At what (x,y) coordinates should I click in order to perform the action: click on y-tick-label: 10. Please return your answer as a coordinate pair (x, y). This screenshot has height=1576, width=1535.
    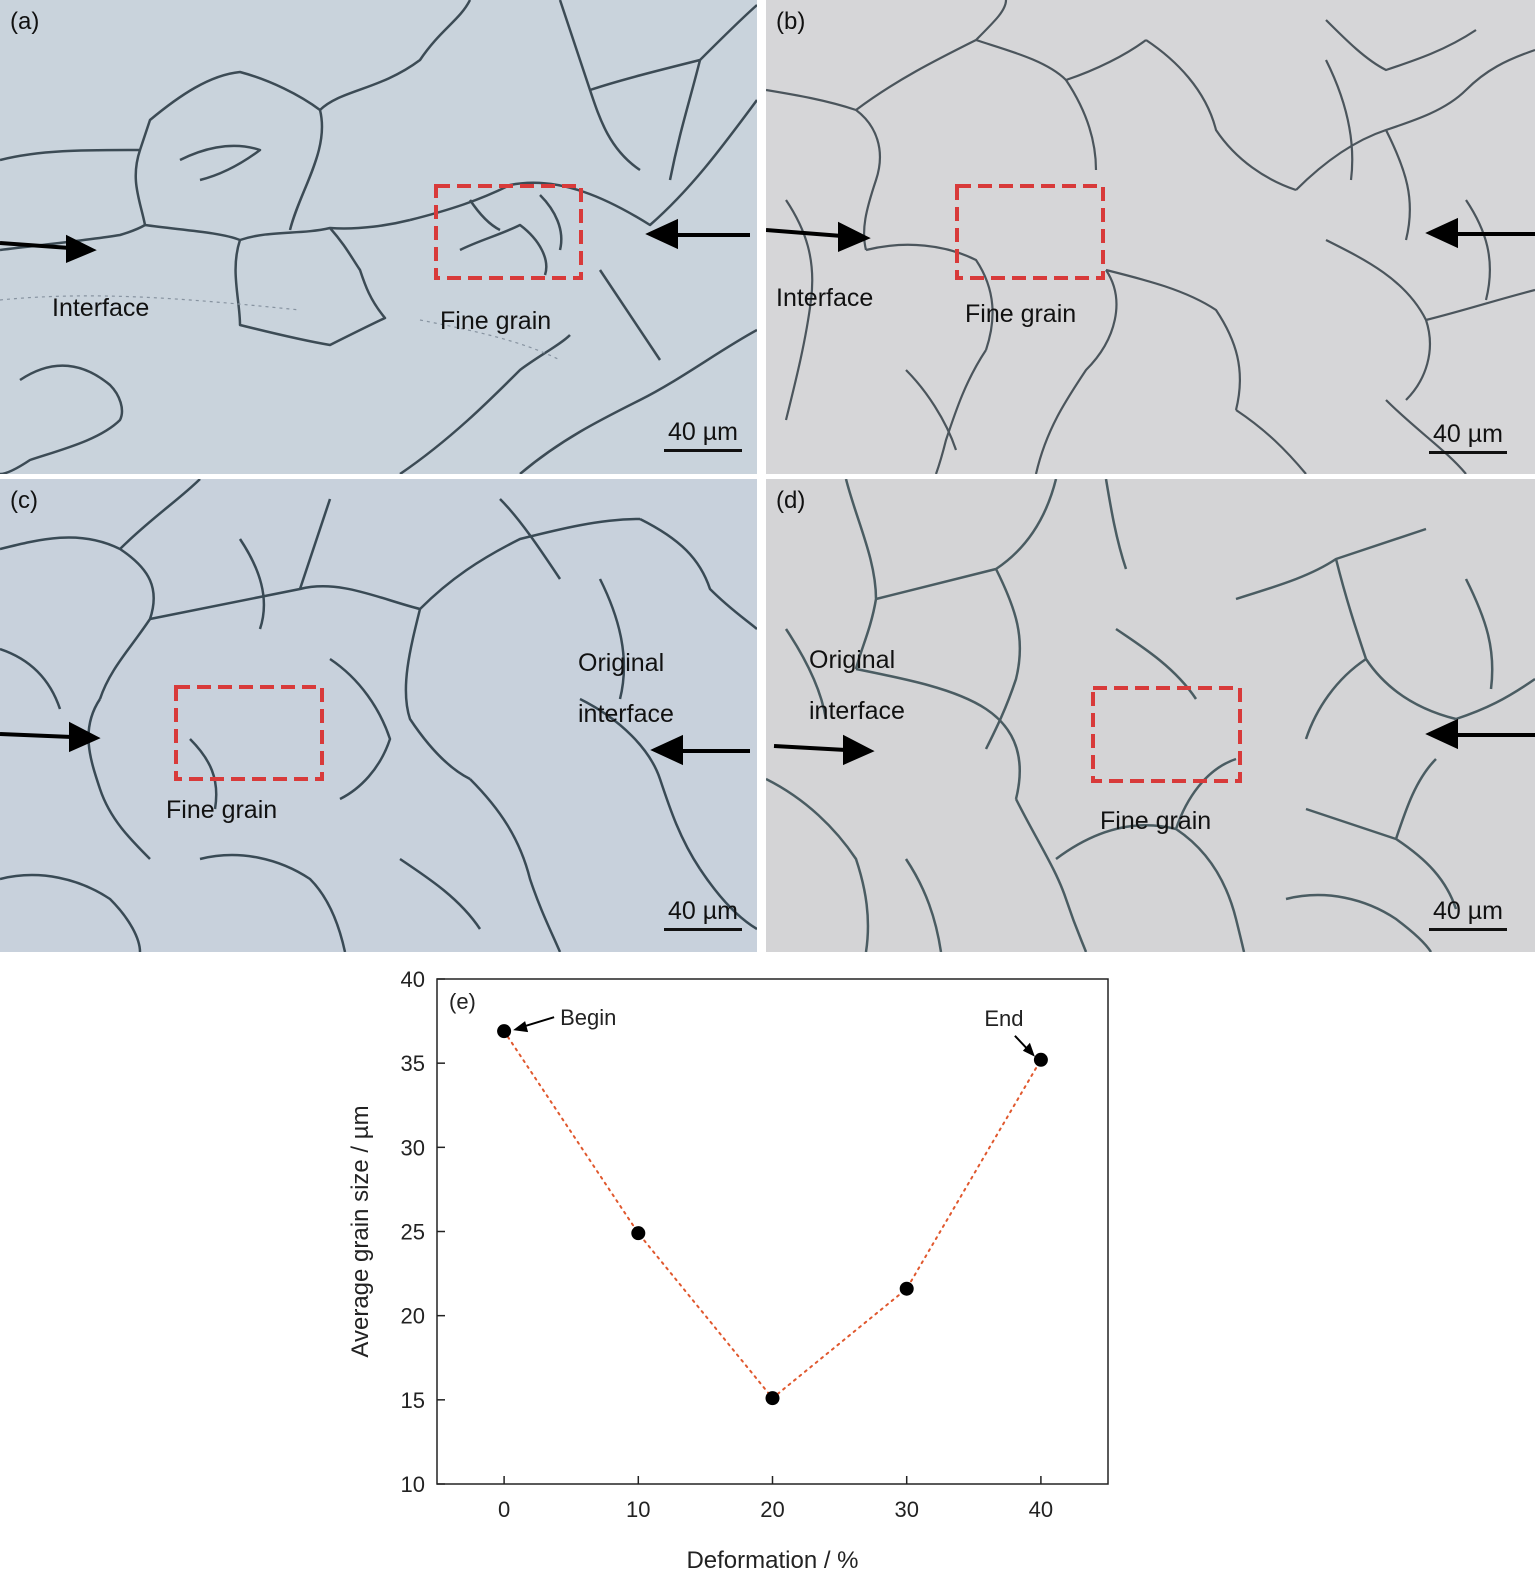
    Looking at the image, I should click on (413, 1484).